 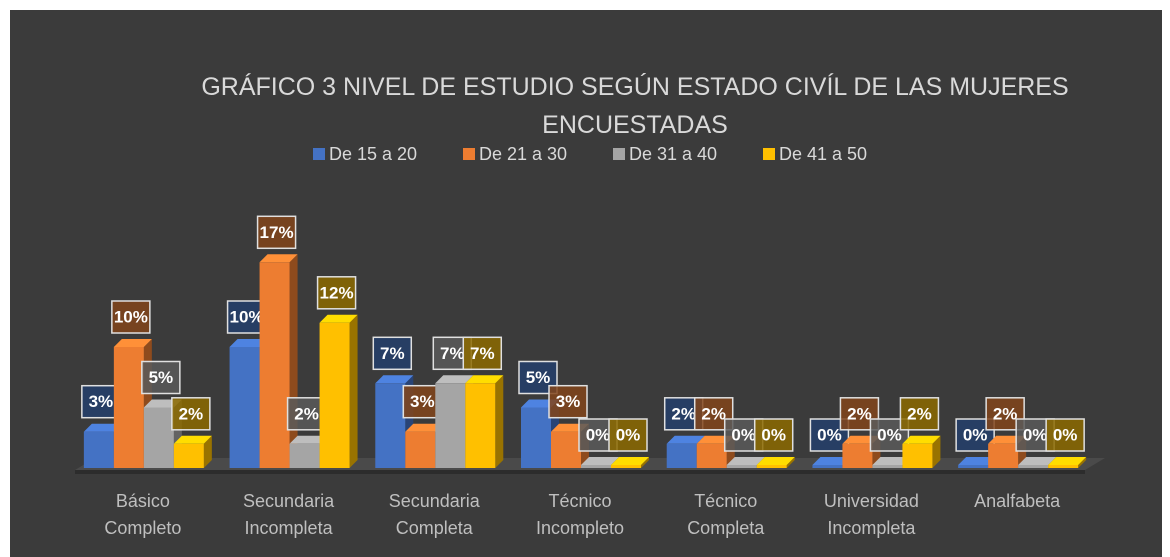 What do you see at coordinates (580, 514) in the screenshot?
I see `x-tick-label: Técnico Incompleto` at bounding box center [580, 514].